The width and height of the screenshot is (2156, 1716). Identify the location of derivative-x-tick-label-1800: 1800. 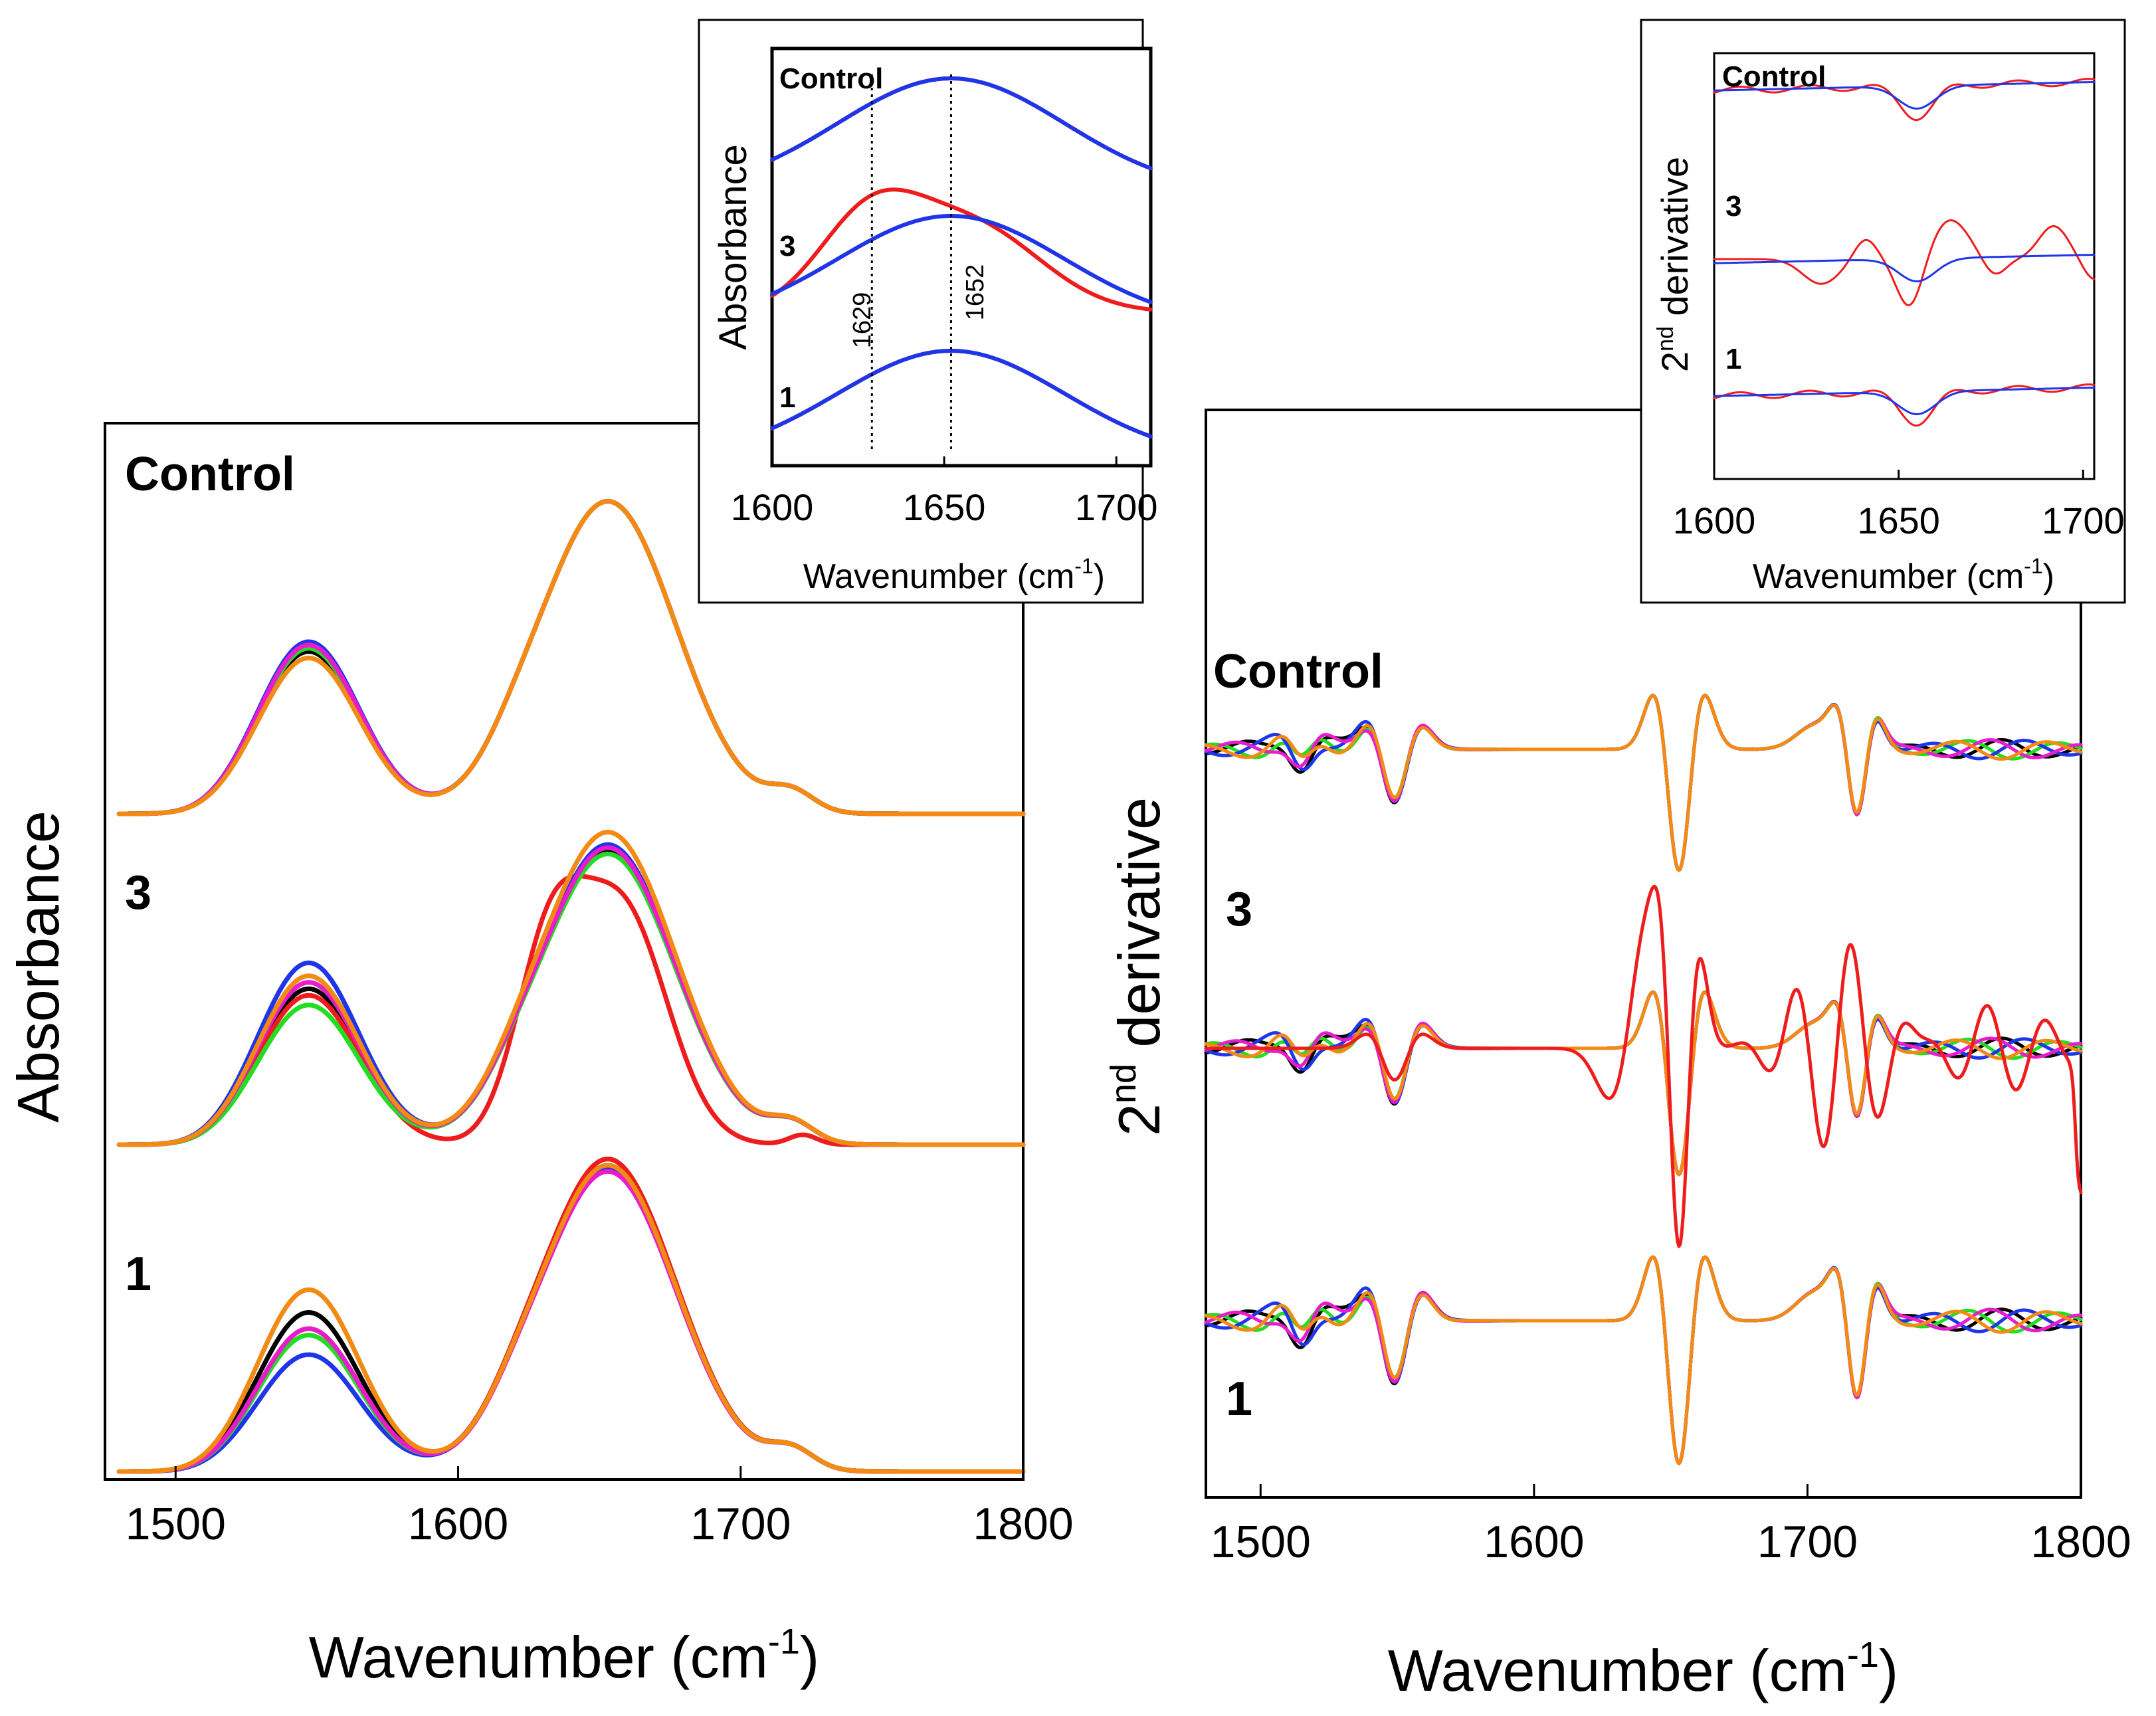
(2080, 1542).